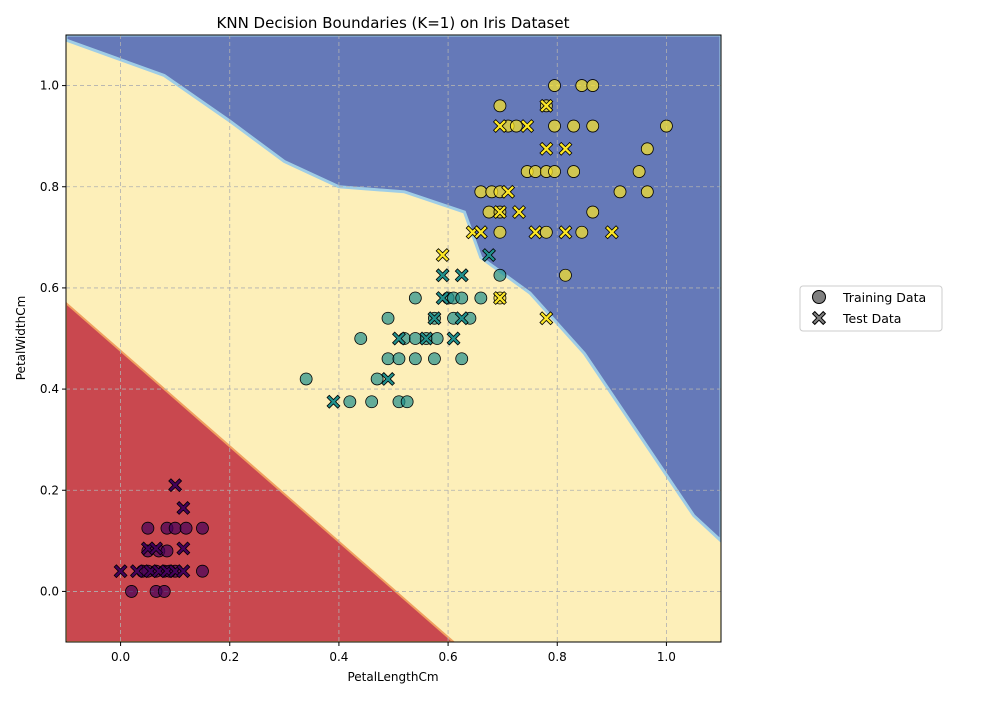 The height and width of the screenshot is (704, 1000). I want to click on x-tick-label: 0.4, so click(338, 657).